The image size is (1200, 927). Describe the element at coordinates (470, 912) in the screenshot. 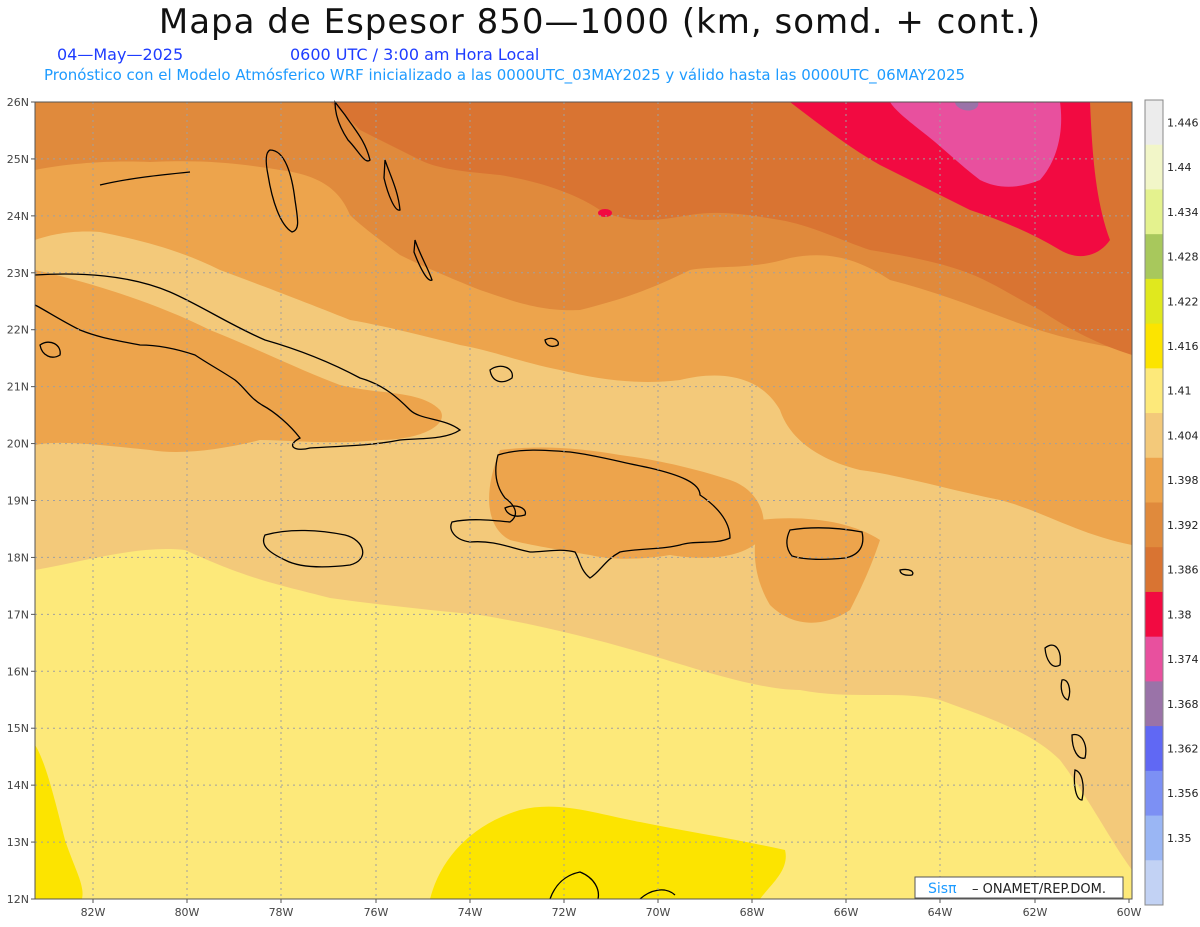

I see `lon-label: 74W` at that location.